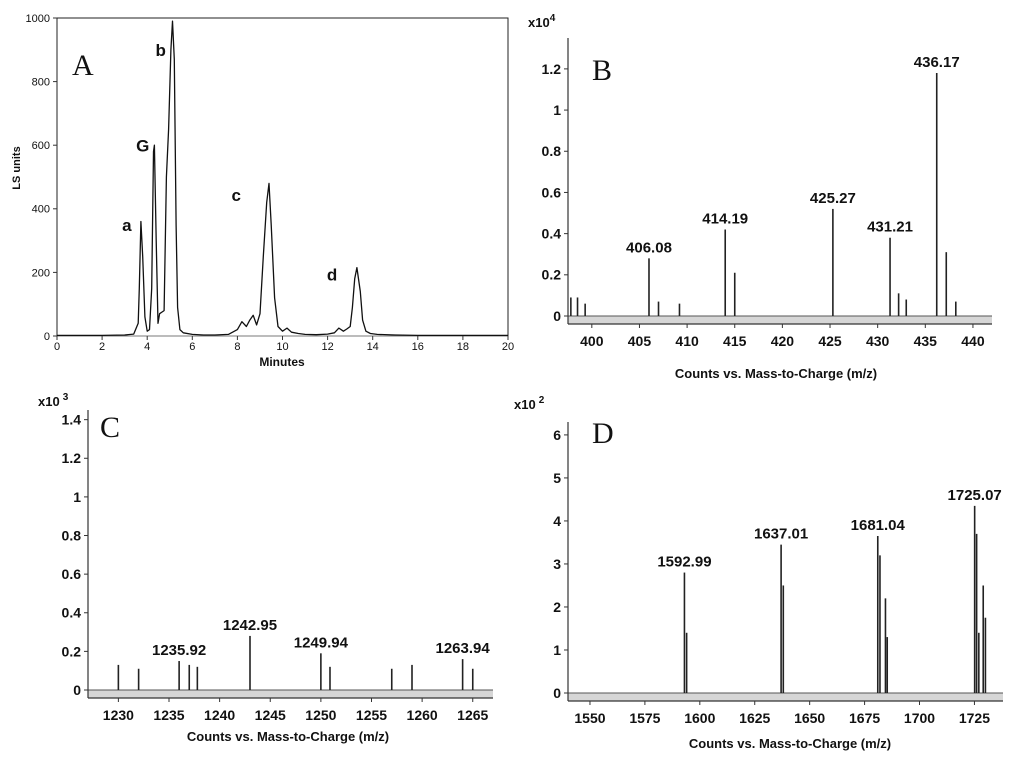 The height and width of the screenshot is (760, 1024). Describe the element at coordinates (602, 70) in the screenshot. I see `panel-letter: B` at that location.